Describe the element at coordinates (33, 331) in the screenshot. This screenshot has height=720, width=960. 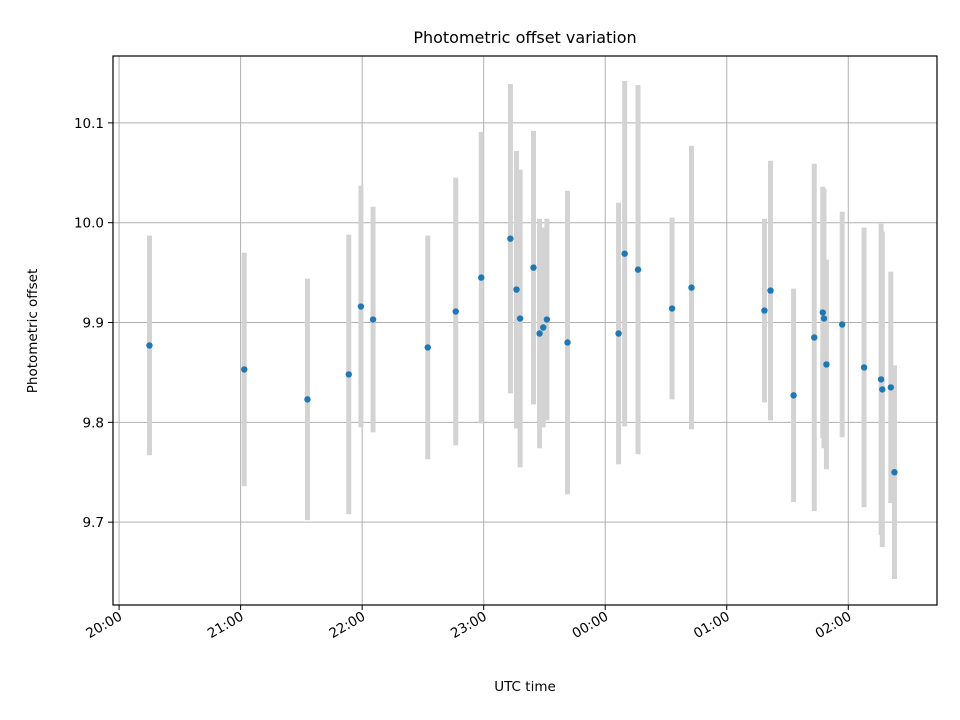
I see `y-axis-label: Photometric offset` at that location.